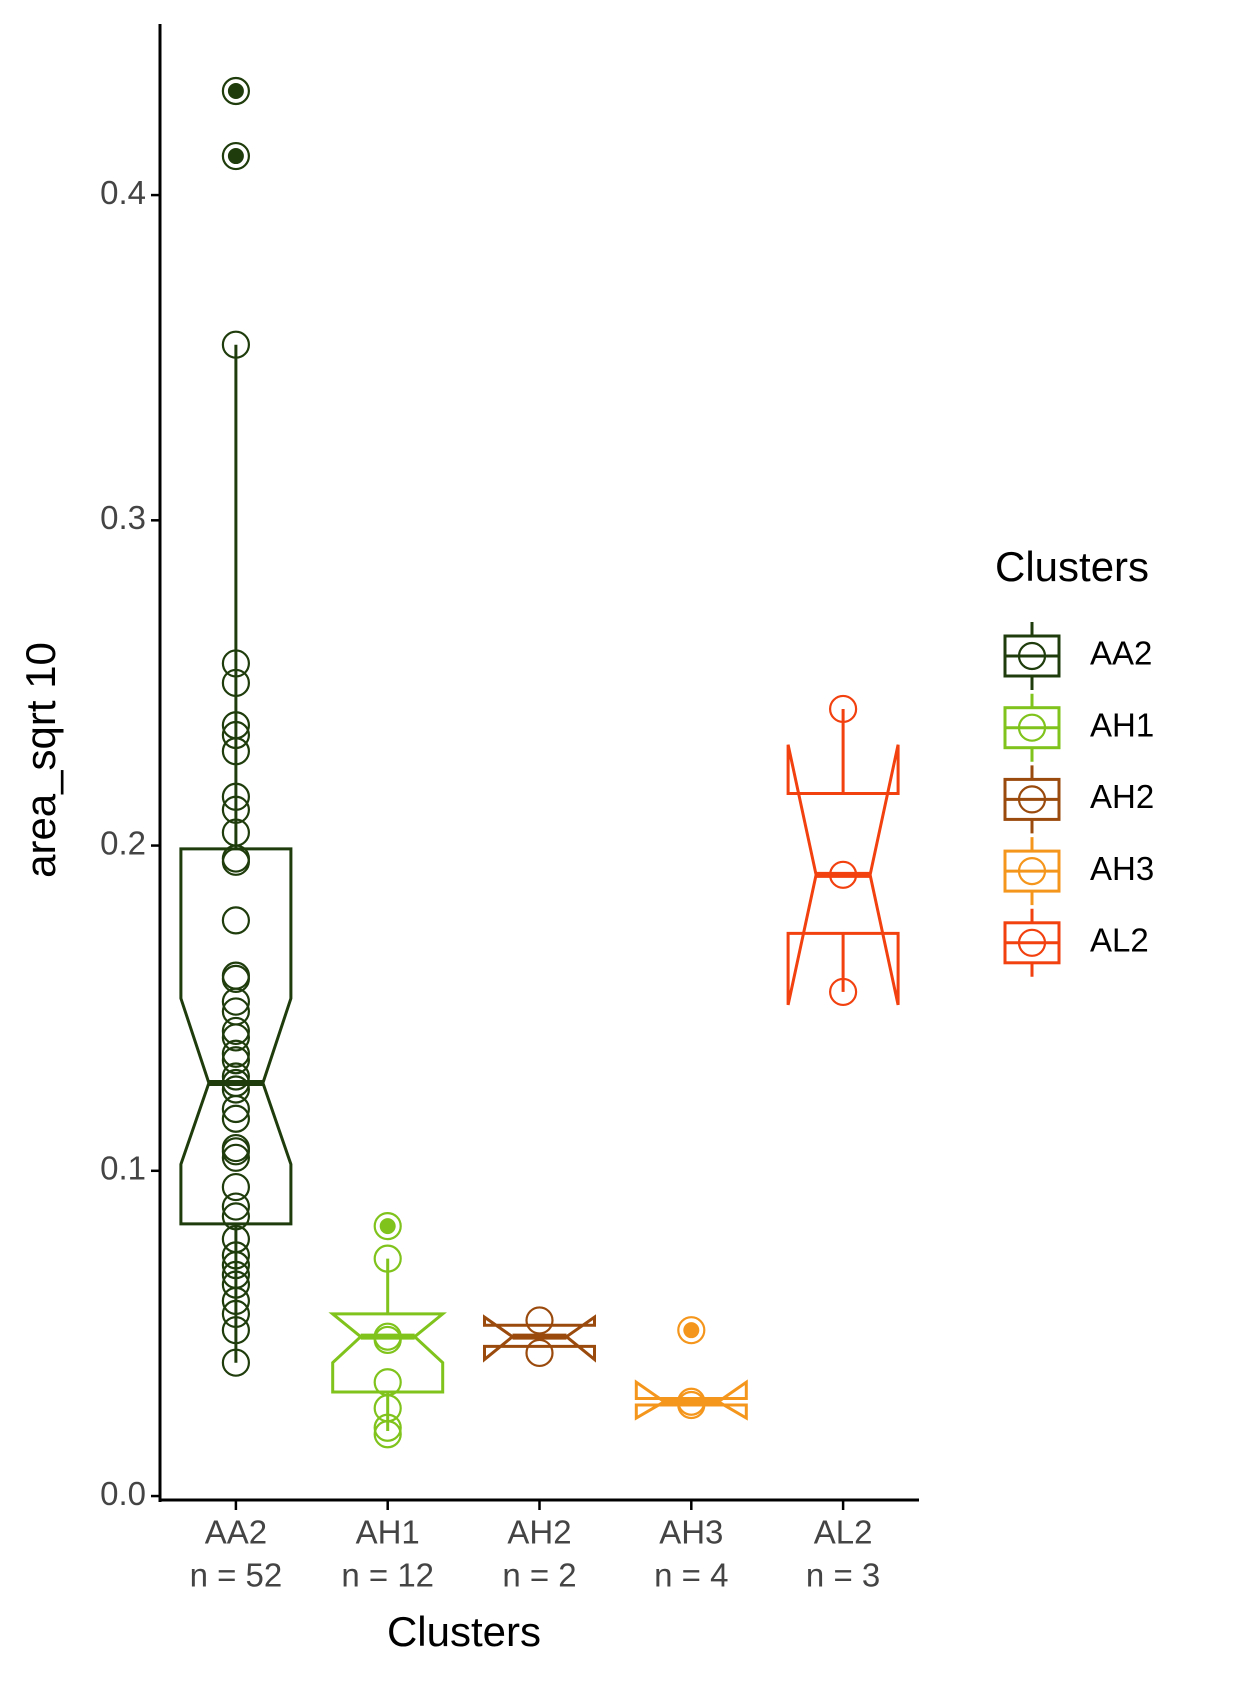 The height and width of the screenshot is (1687, 1237). What do you see at coordinates (691, 1532) in the screenshot?
I see `x-tick-label: AH3` at bounding box center [691, 1532].